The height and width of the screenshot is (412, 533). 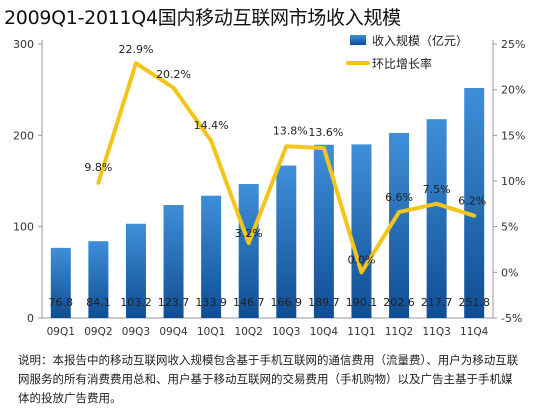 I want to click on bar-value-label: 251.8, so click(x=474, y=302).